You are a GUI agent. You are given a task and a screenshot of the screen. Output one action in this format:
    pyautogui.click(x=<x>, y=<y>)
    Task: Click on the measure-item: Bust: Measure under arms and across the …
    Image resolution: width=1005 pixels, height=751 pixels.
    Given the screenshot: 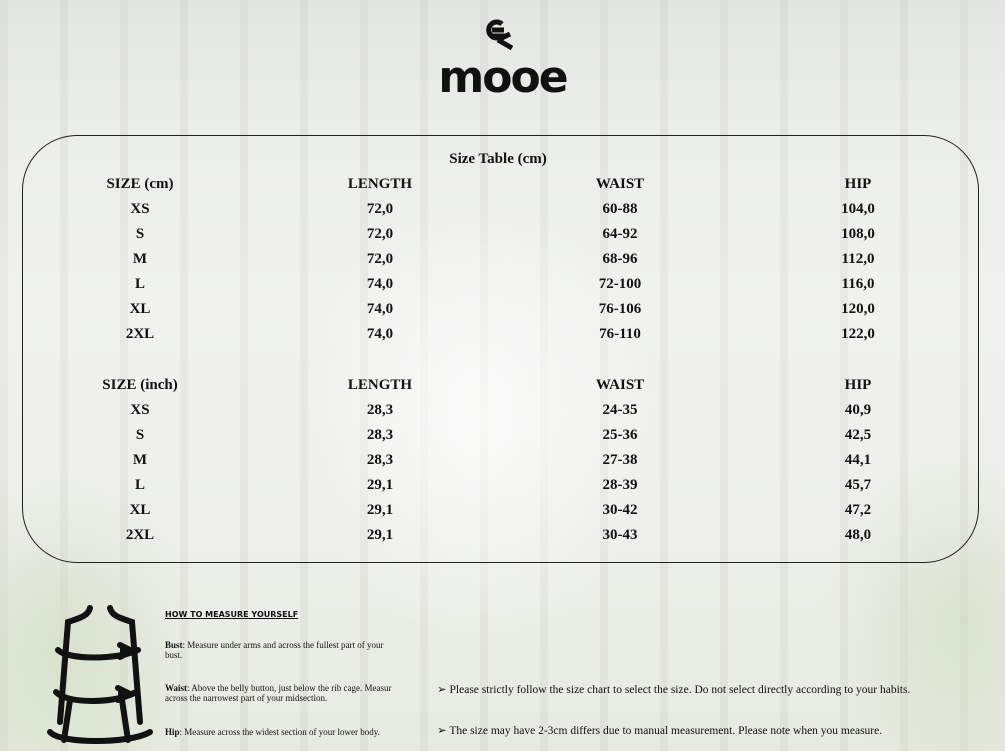 What is the action you would take?
    pyautogui.click(x=280, y=650)
    